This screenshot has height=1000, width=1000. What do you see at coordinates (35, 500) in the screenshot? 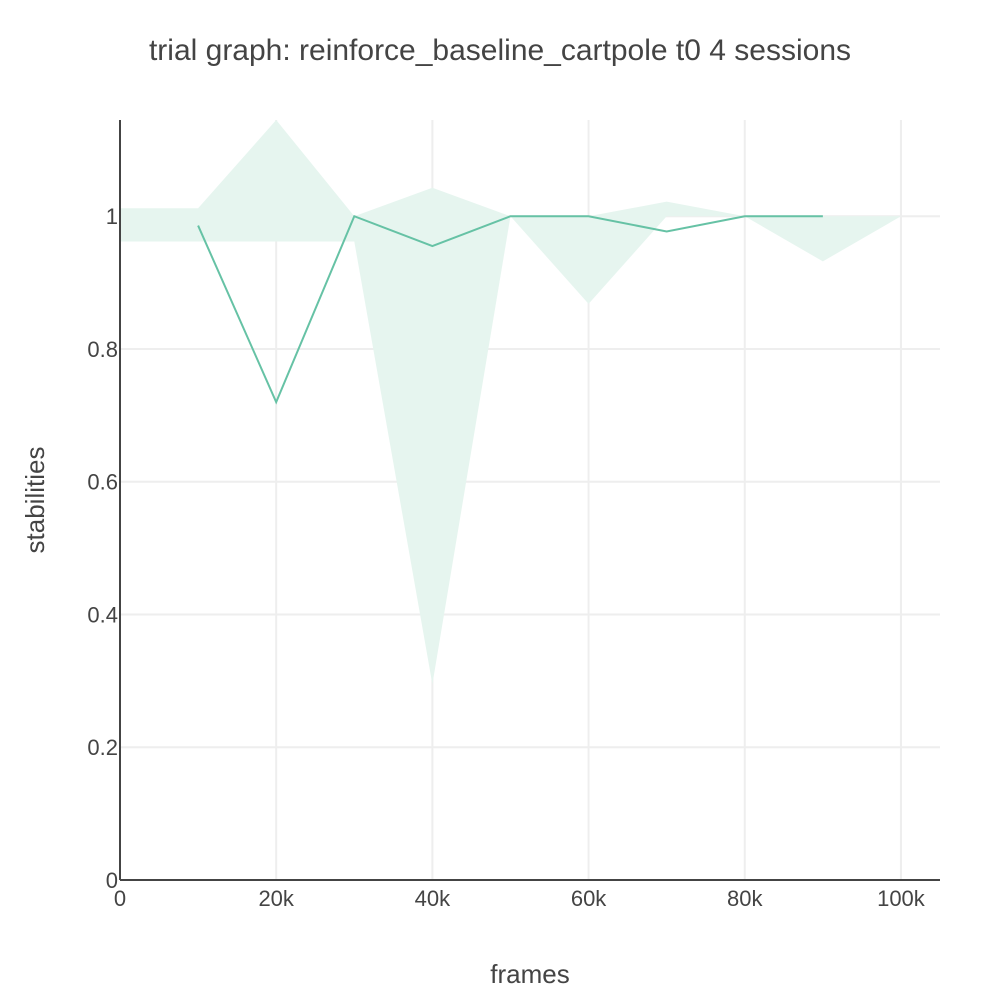
I see `y-axis-title: stabilities` at bounding box center [35, 500].